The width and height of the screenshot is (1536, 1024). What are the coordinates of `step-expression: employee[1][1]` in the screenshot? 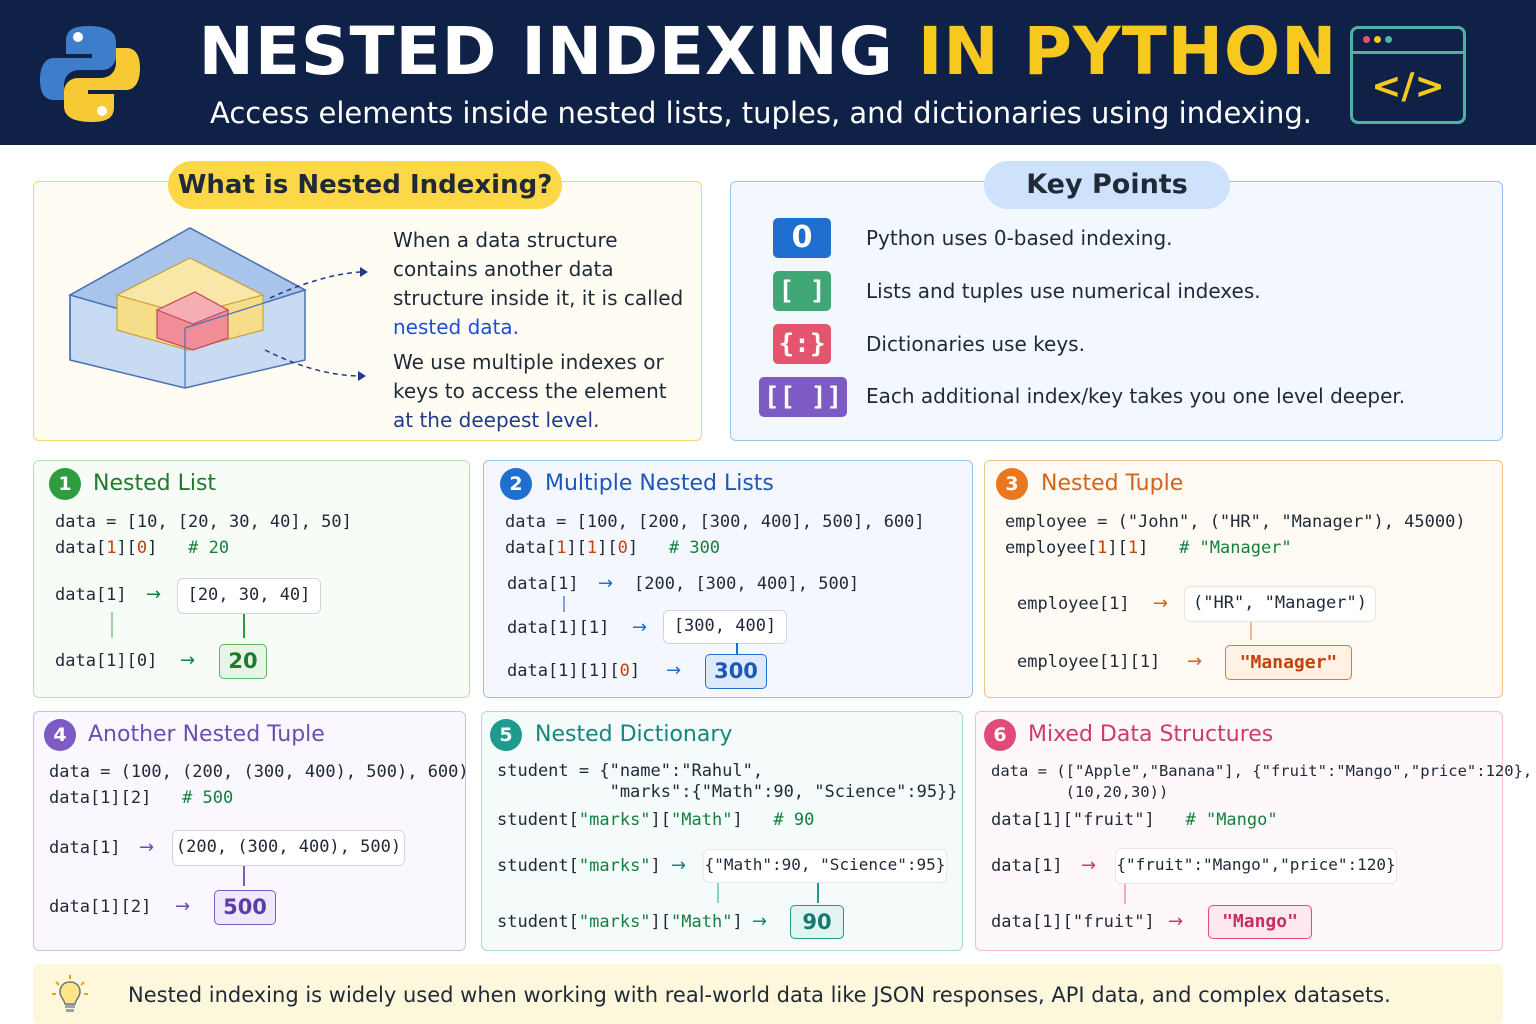 It's located at (1089, 662).